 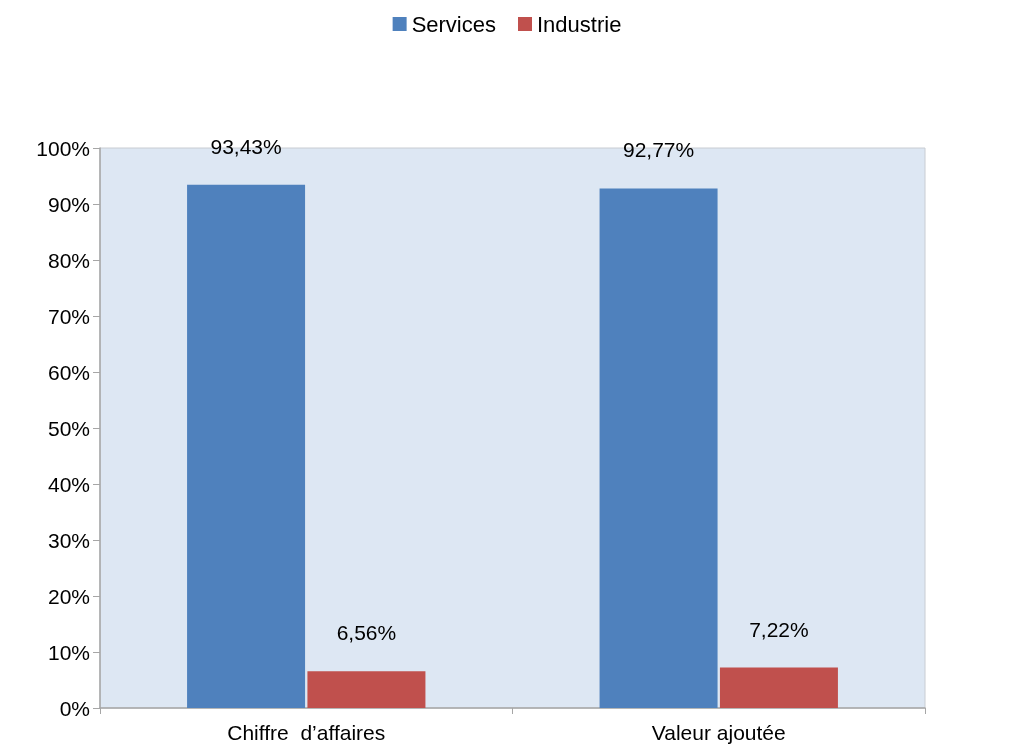 I want to click on data-label: 92,77%, so click(x=658, y=150).